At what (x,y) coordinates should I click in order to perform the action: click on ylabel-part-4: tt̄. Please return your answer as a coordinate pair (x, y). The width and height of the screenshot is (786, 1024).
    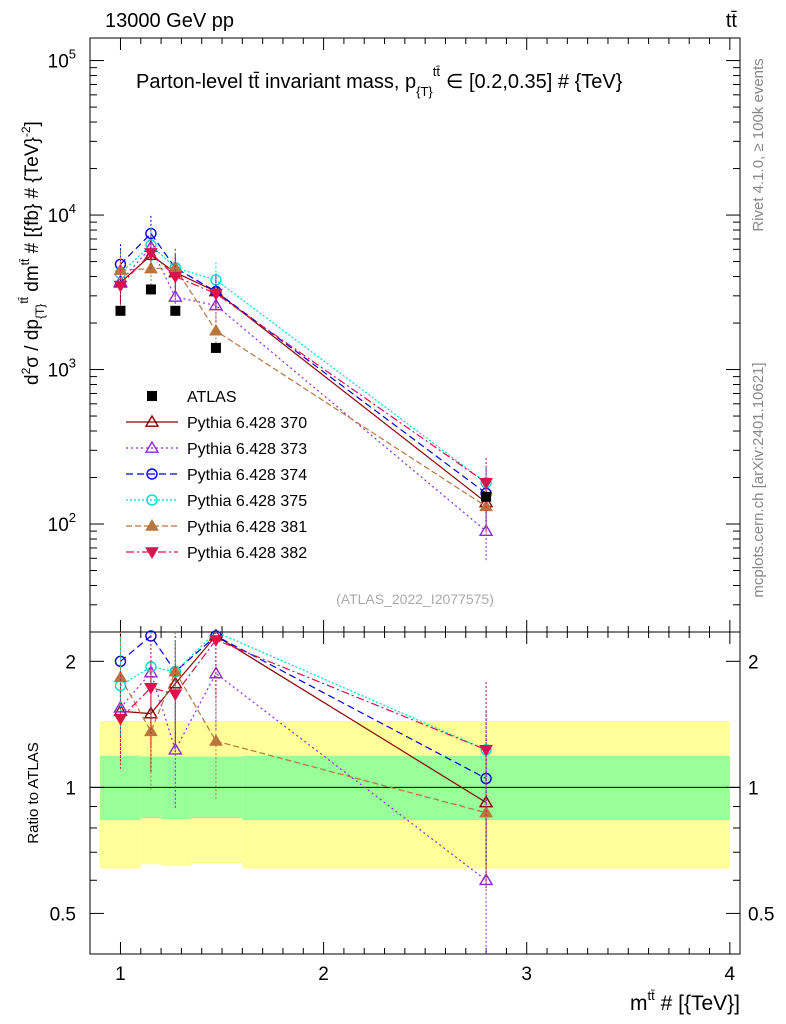
    Looking at the image, I should click on (24, 299).